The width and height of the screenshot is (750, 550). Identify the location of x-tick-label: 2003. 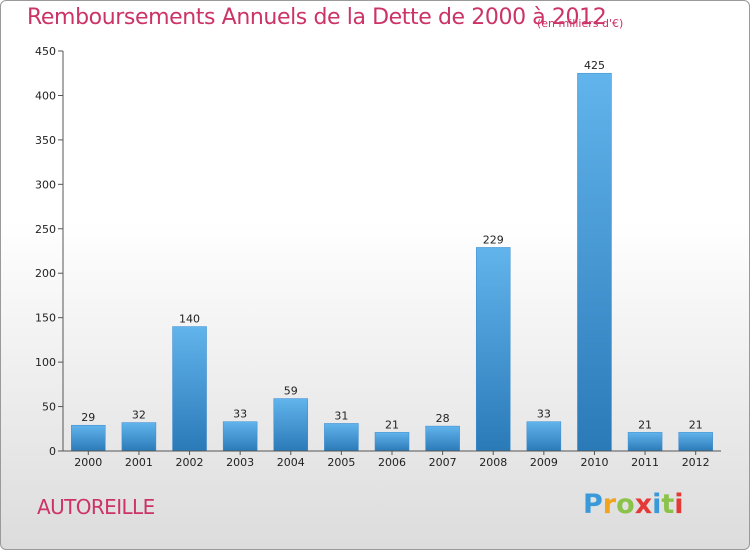
(240, 462).